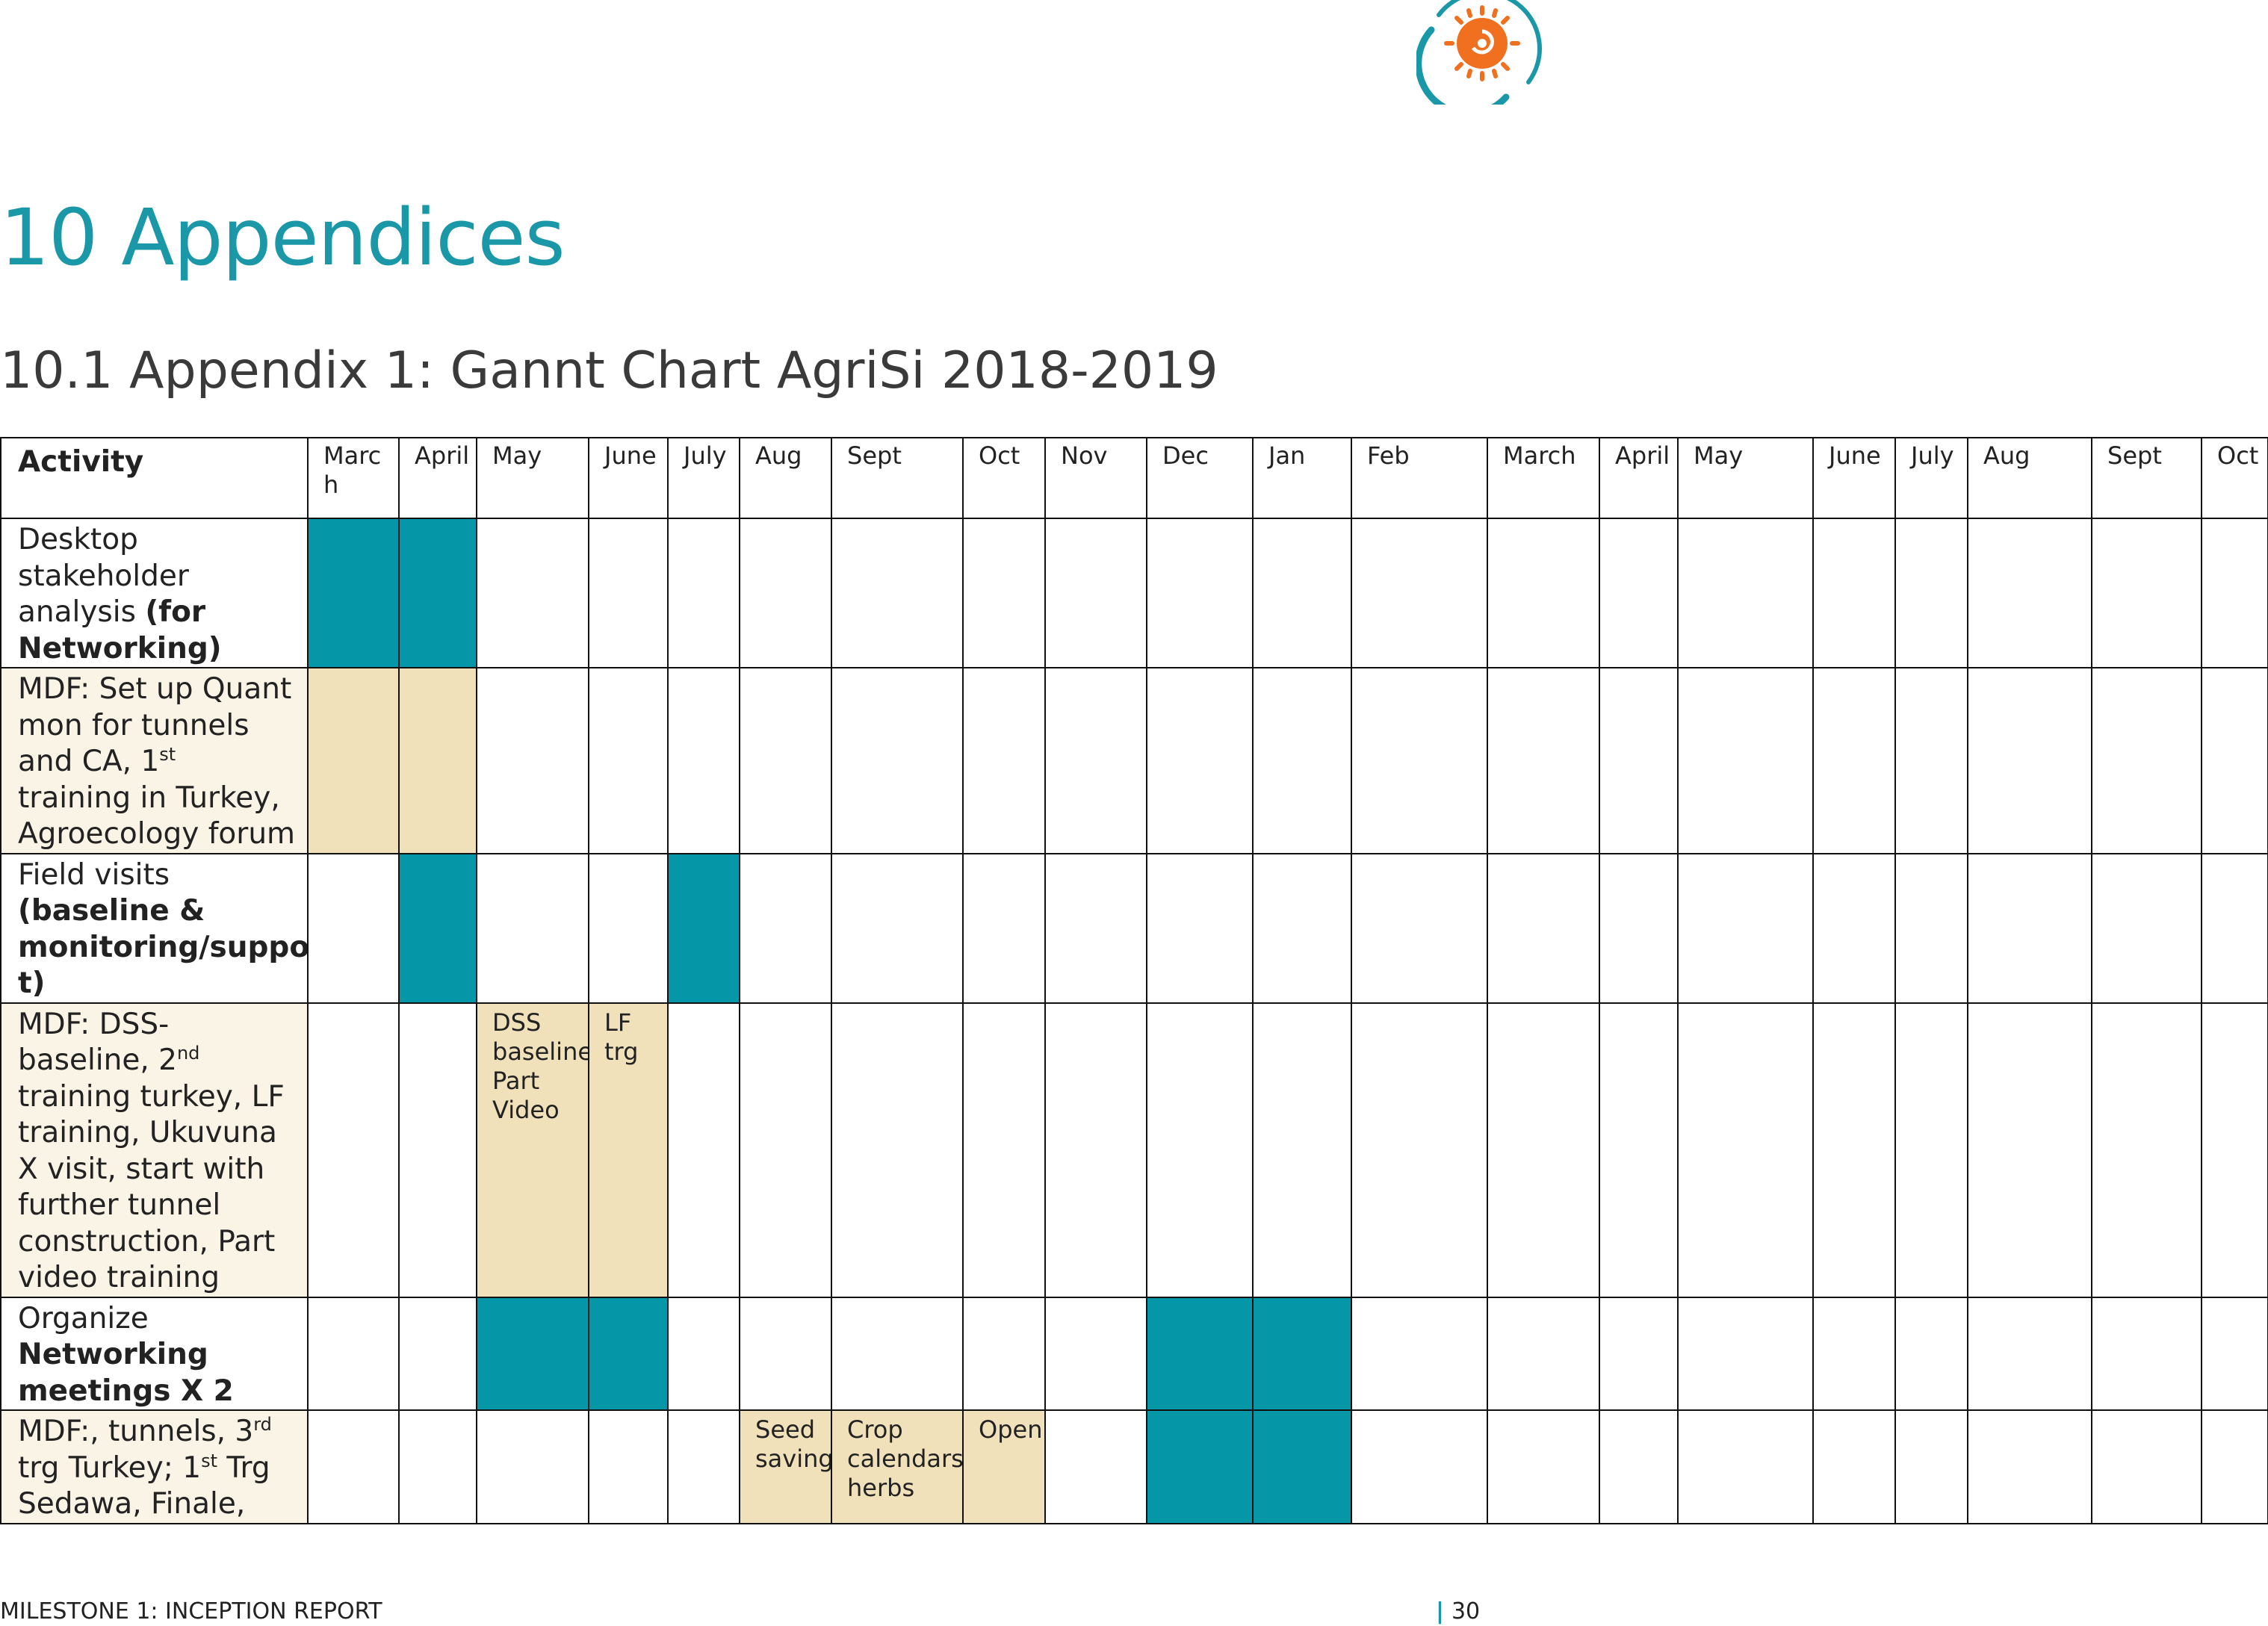  Describe the element at coordinates (540, 1066) in the screenshot. I see `gantt-note: DSS baseline Part Video` at that location.